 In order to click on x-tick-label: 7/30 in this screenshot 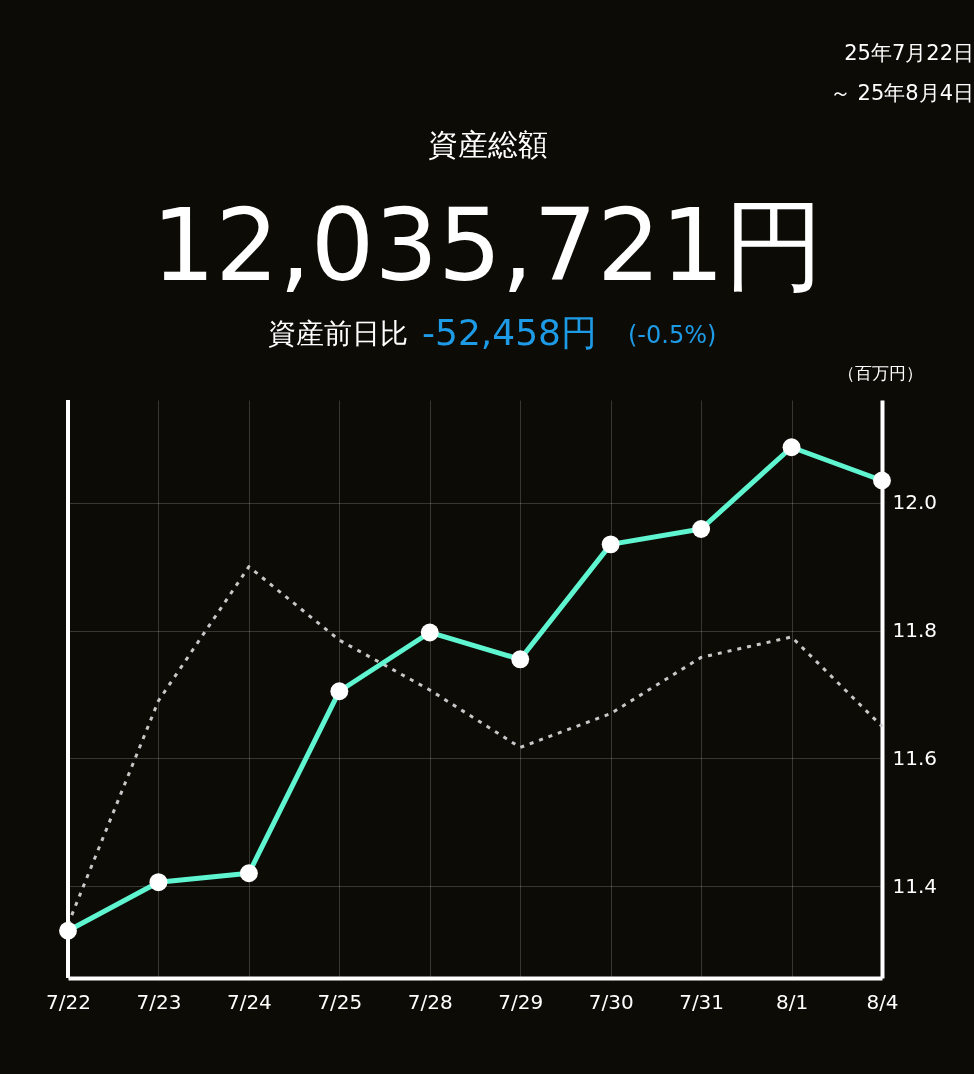, I will do `click(611, 1001)`.